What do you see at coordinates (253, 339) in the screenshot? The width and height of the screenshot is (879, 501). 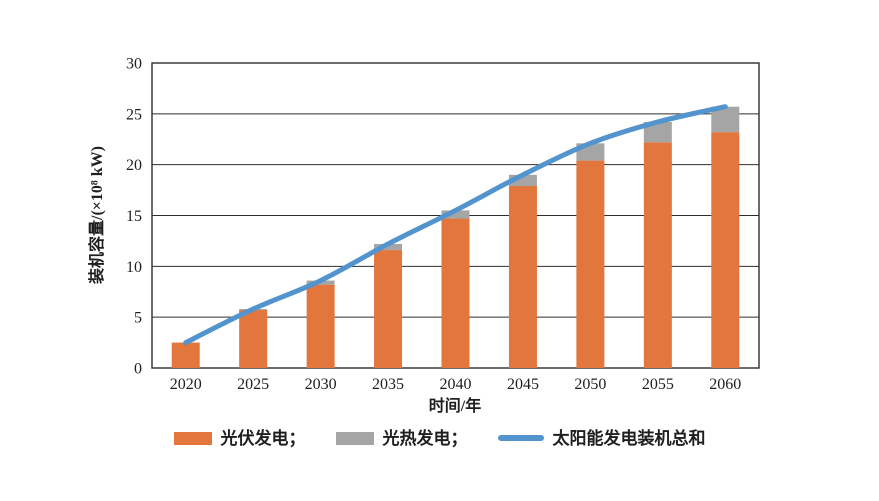 I see `bar-pv-2025` at bounding box center [253, 339].